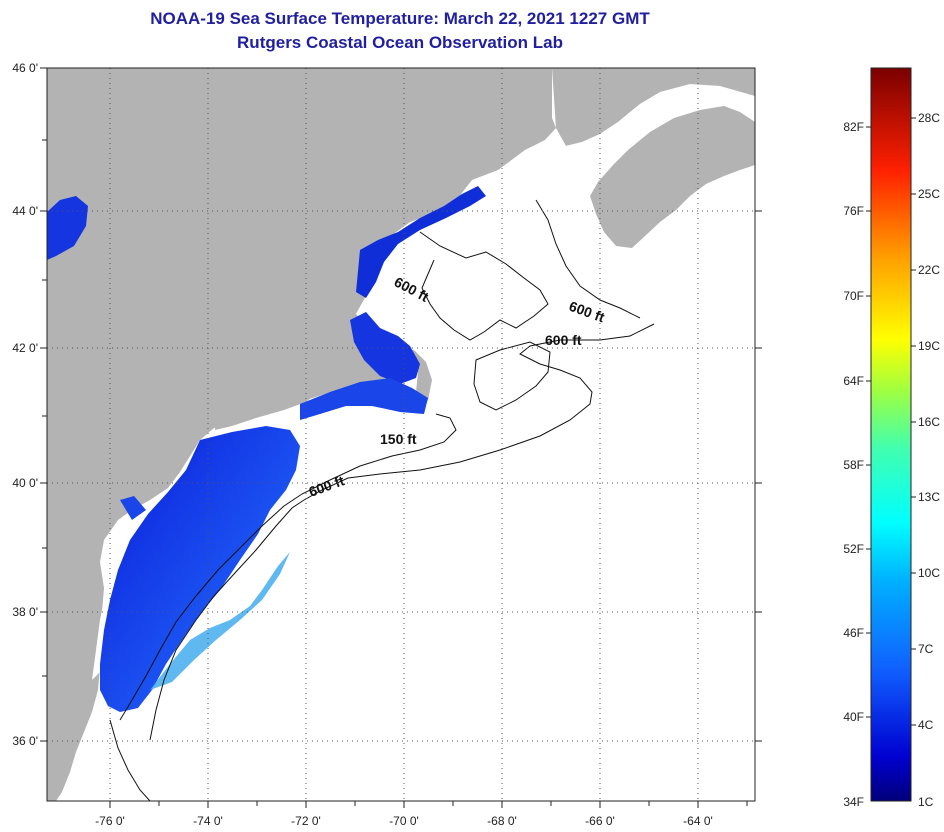 The height and width of the screenshot is (832, 944). What do you see at coordinates (929, 497) in the screenshot?
I see `colorbar-label-c: 13C` at bounding box center [929, 497].